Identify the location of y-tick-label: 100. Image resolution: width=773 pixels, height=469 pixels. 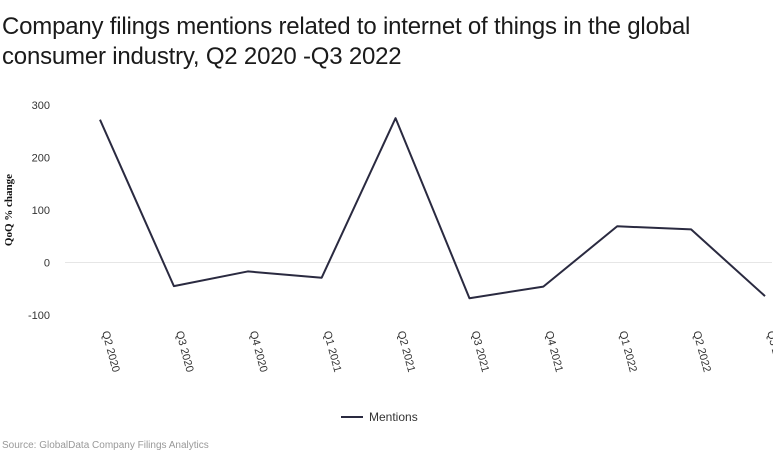
(41, 211).